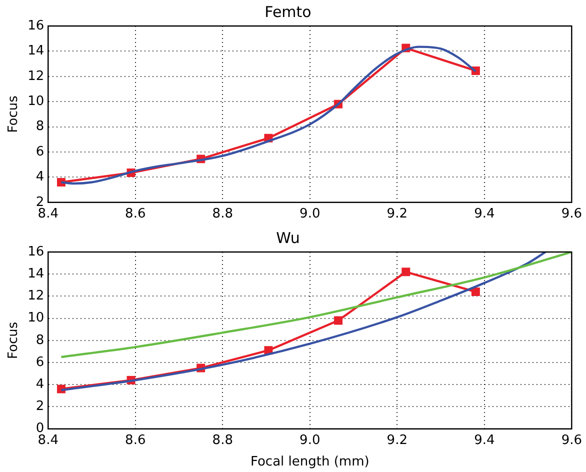 This screenshot has height=472, width=586. What do you see at coordinates (310, 462) in the screenshot?
I see `x-axis-title: Focal length (mm)` at bounding box center [310, 462].